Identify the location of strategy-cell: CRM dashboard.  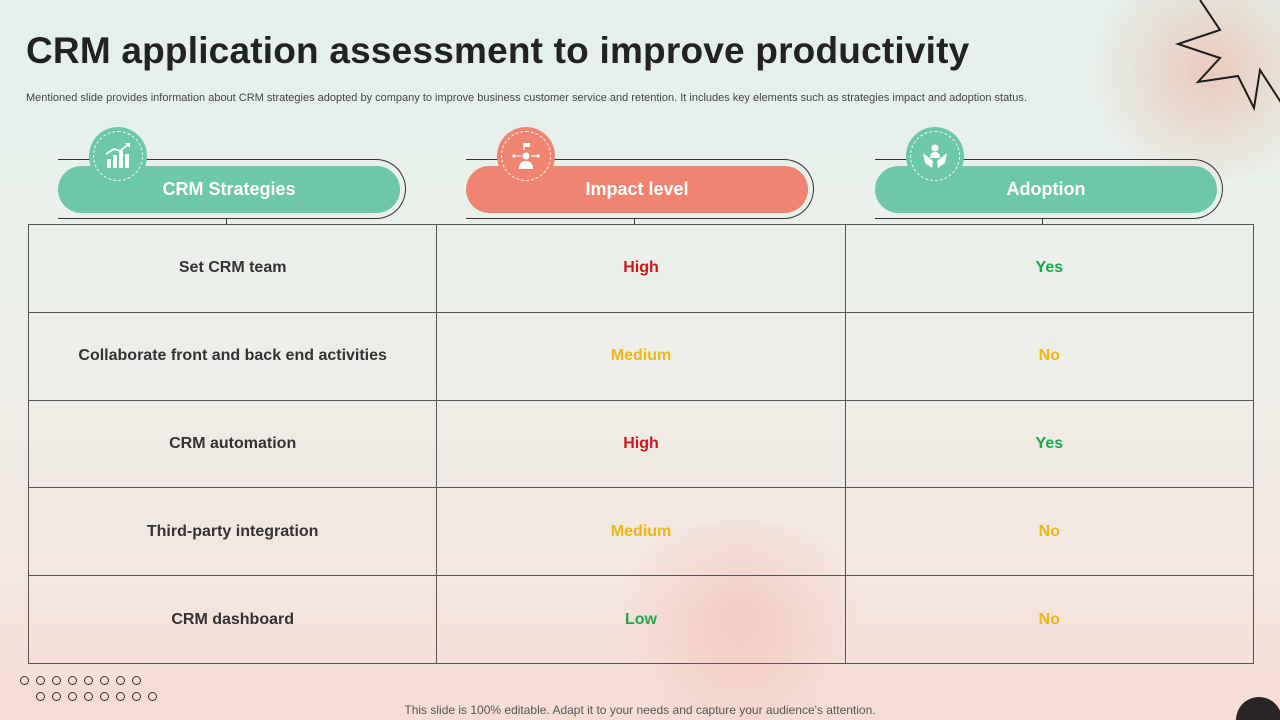
(232, 619).